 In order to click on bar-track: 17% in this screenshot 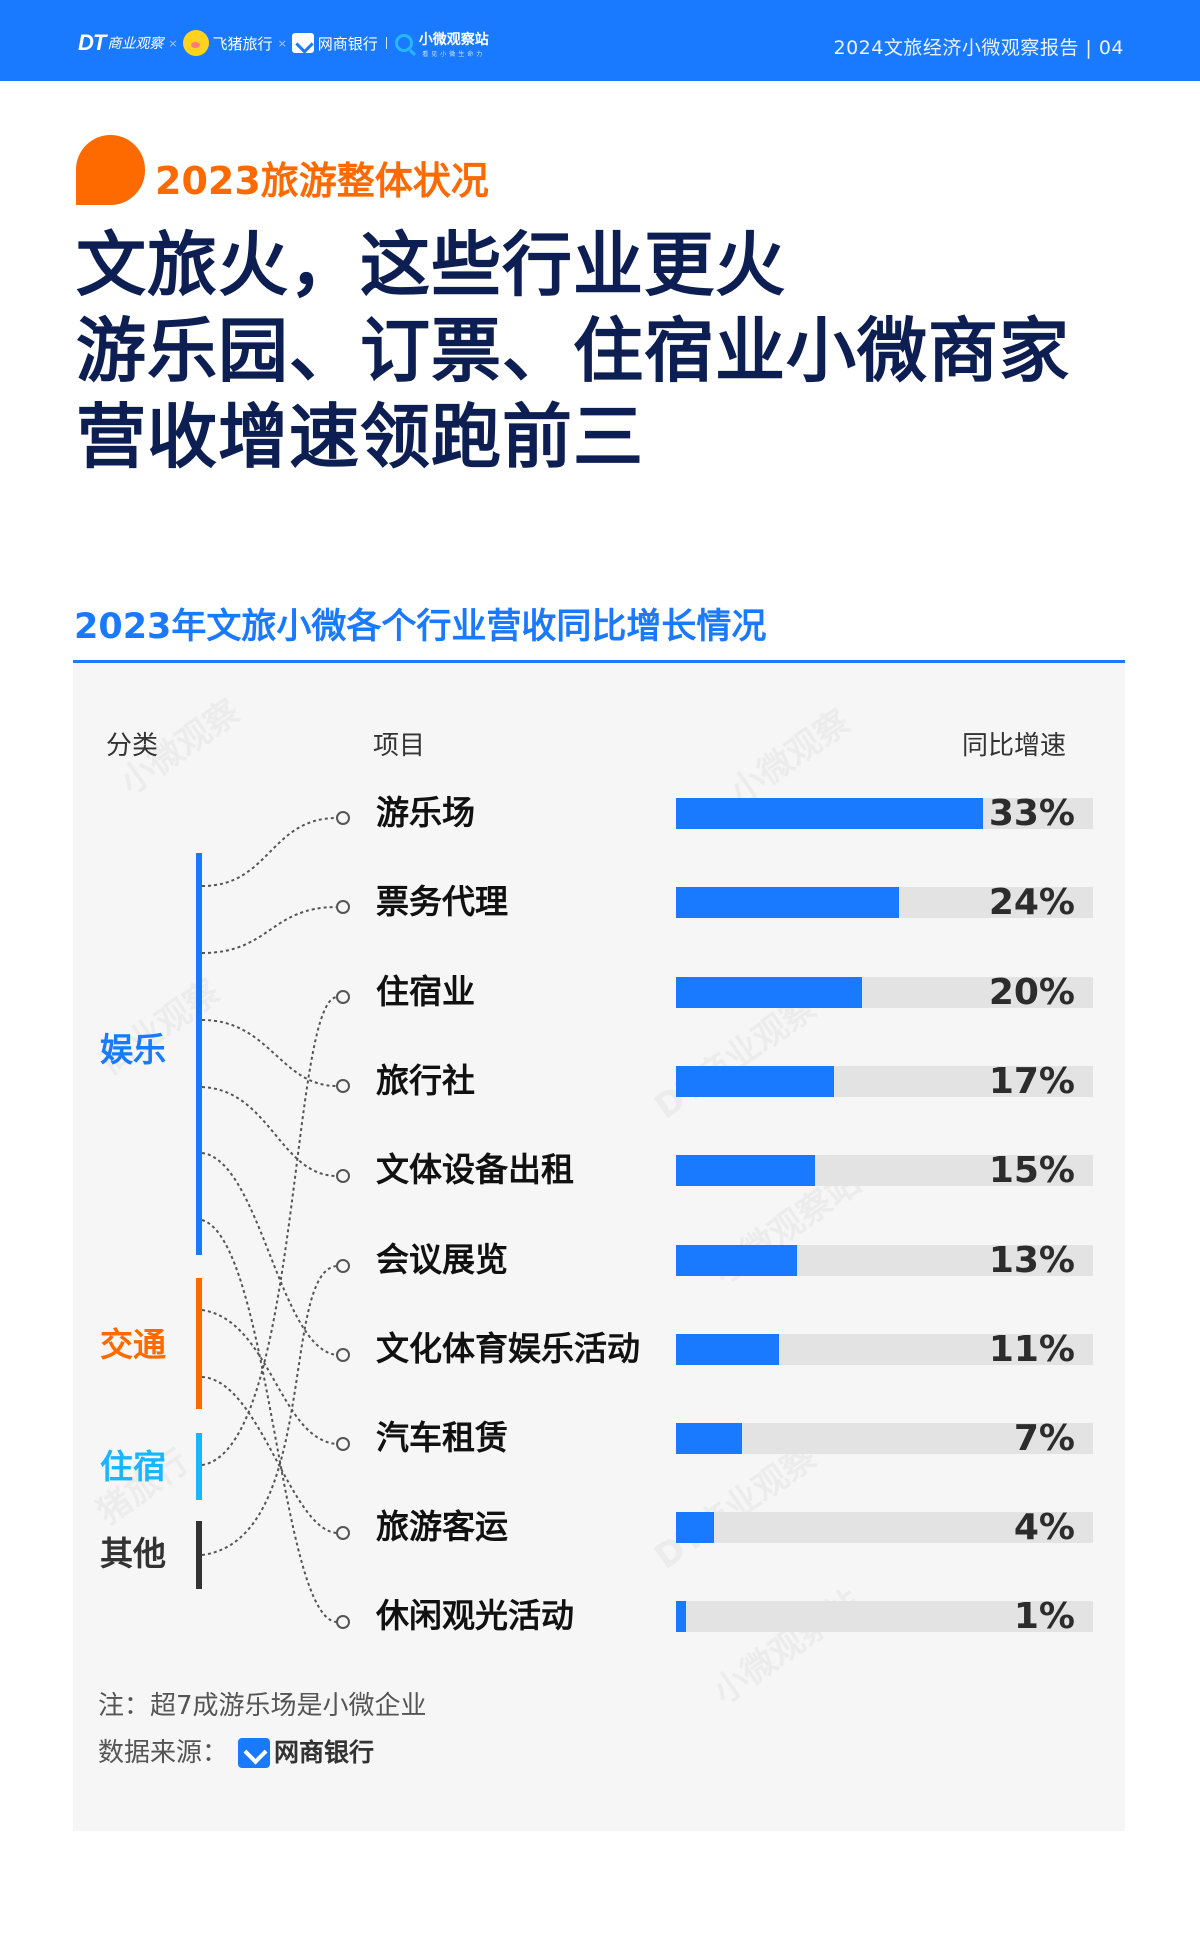, I will do `click(884, 1082)`.